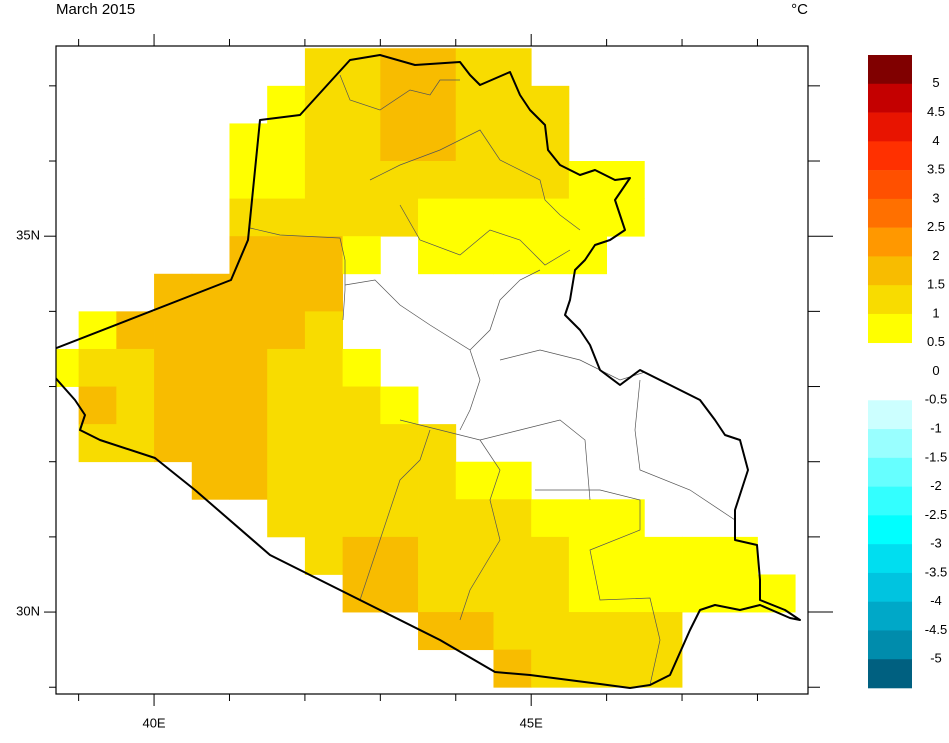  What do you see at coordinates (936, 169) in the screenshot?
I see `colorbar-label: 3.5` at bounding box center [936, 169].